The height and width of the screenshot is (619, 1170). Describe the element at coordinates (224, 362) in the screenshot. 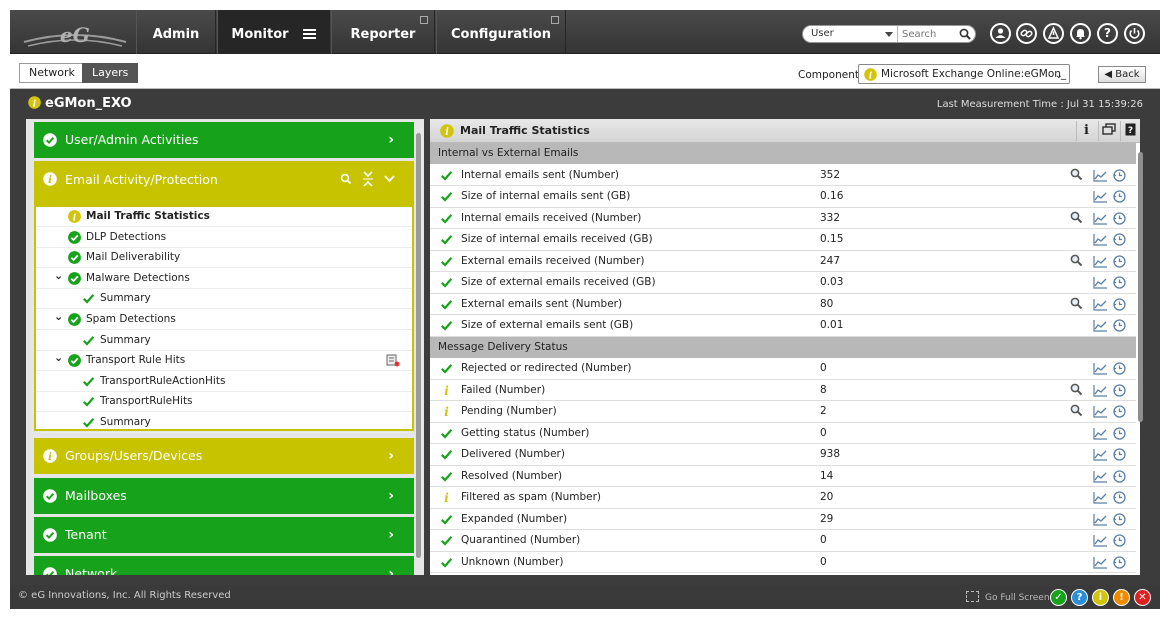

I see `test-item: ⌄ Transport Rule Hits` at that location.